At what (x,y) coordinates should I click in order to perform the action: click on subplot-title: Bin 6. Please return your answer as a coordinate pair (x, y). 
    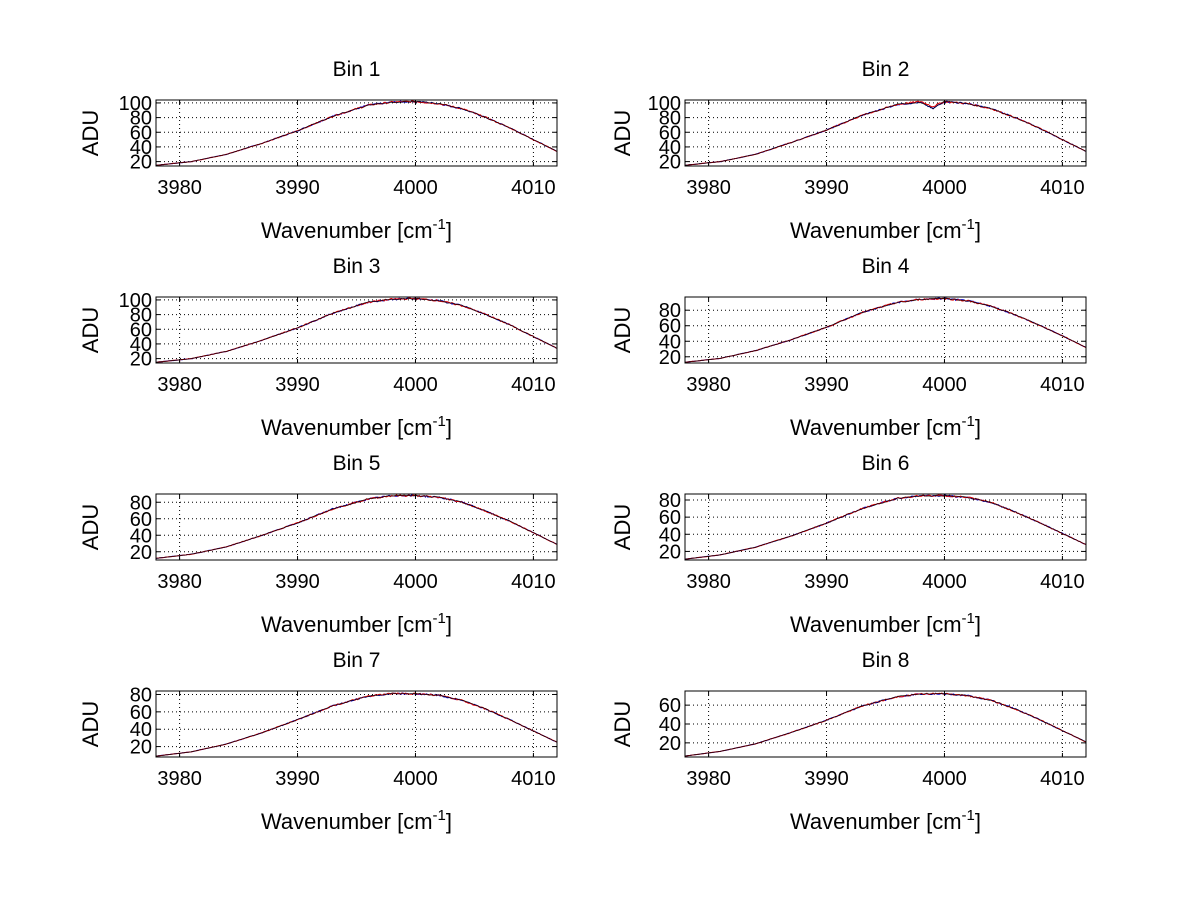
    Looking at the image, I should click on (886, 463).